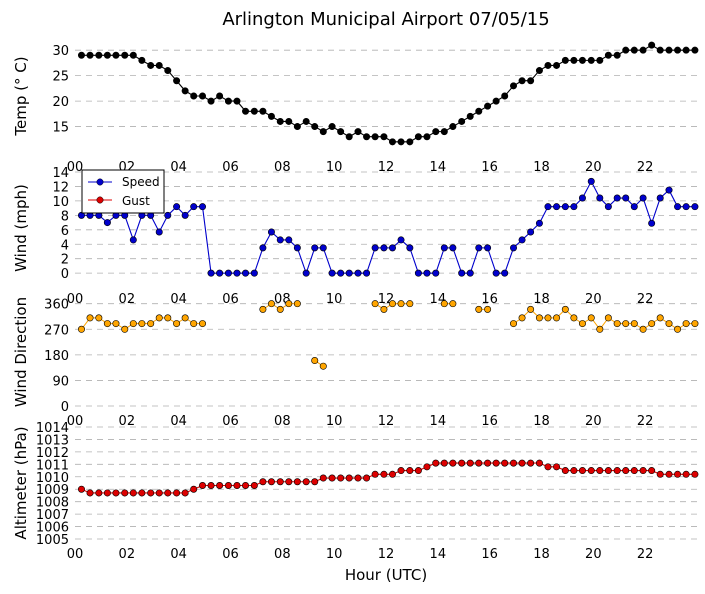 The height and width of the screenshot is (594, 705). Describe the element at coordinates (56, 330) in the screenshot. I see `y-tick-label: 270` at that location.